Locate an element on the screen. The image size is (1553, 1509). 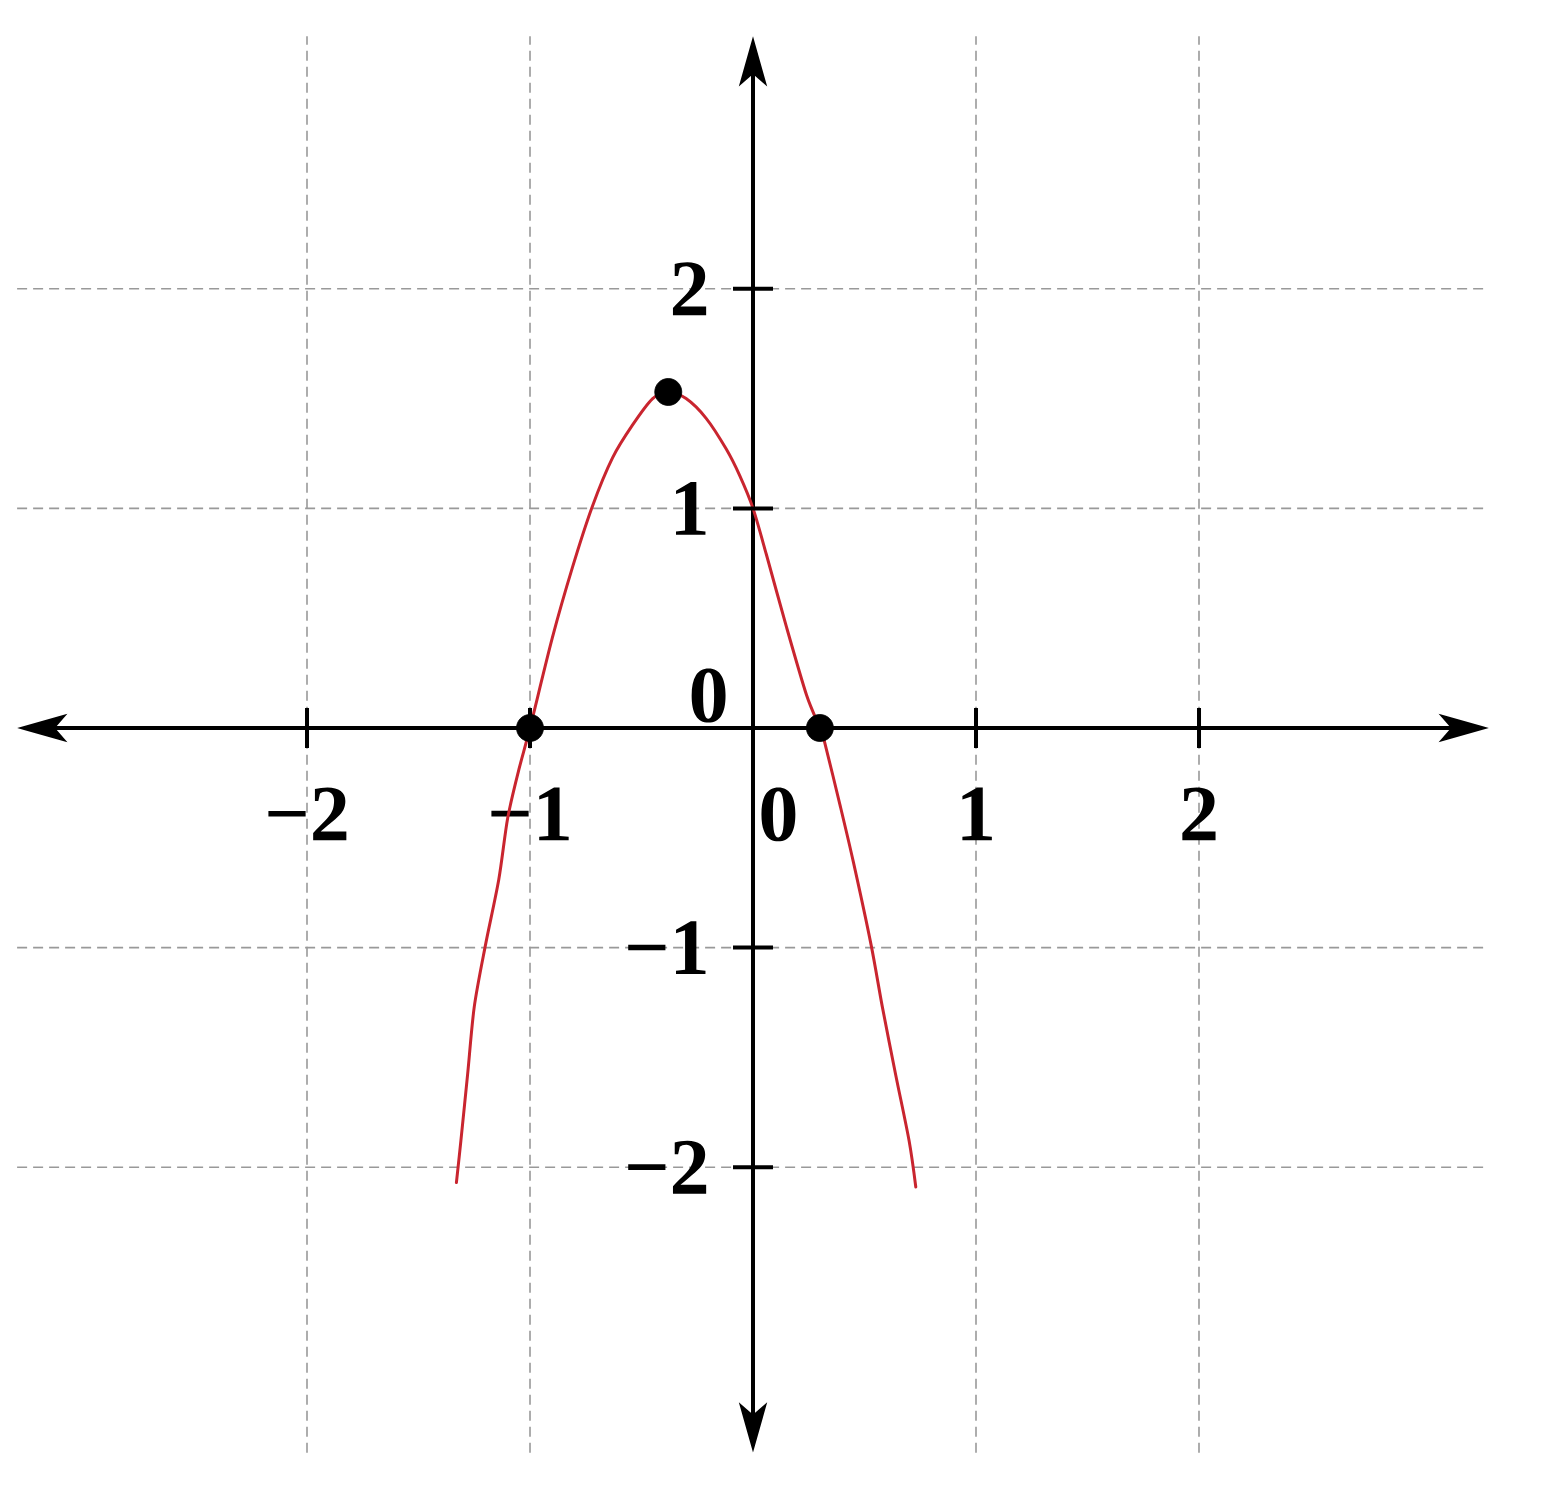
y-tick-label: 2 is located at coordinates (689, 289).